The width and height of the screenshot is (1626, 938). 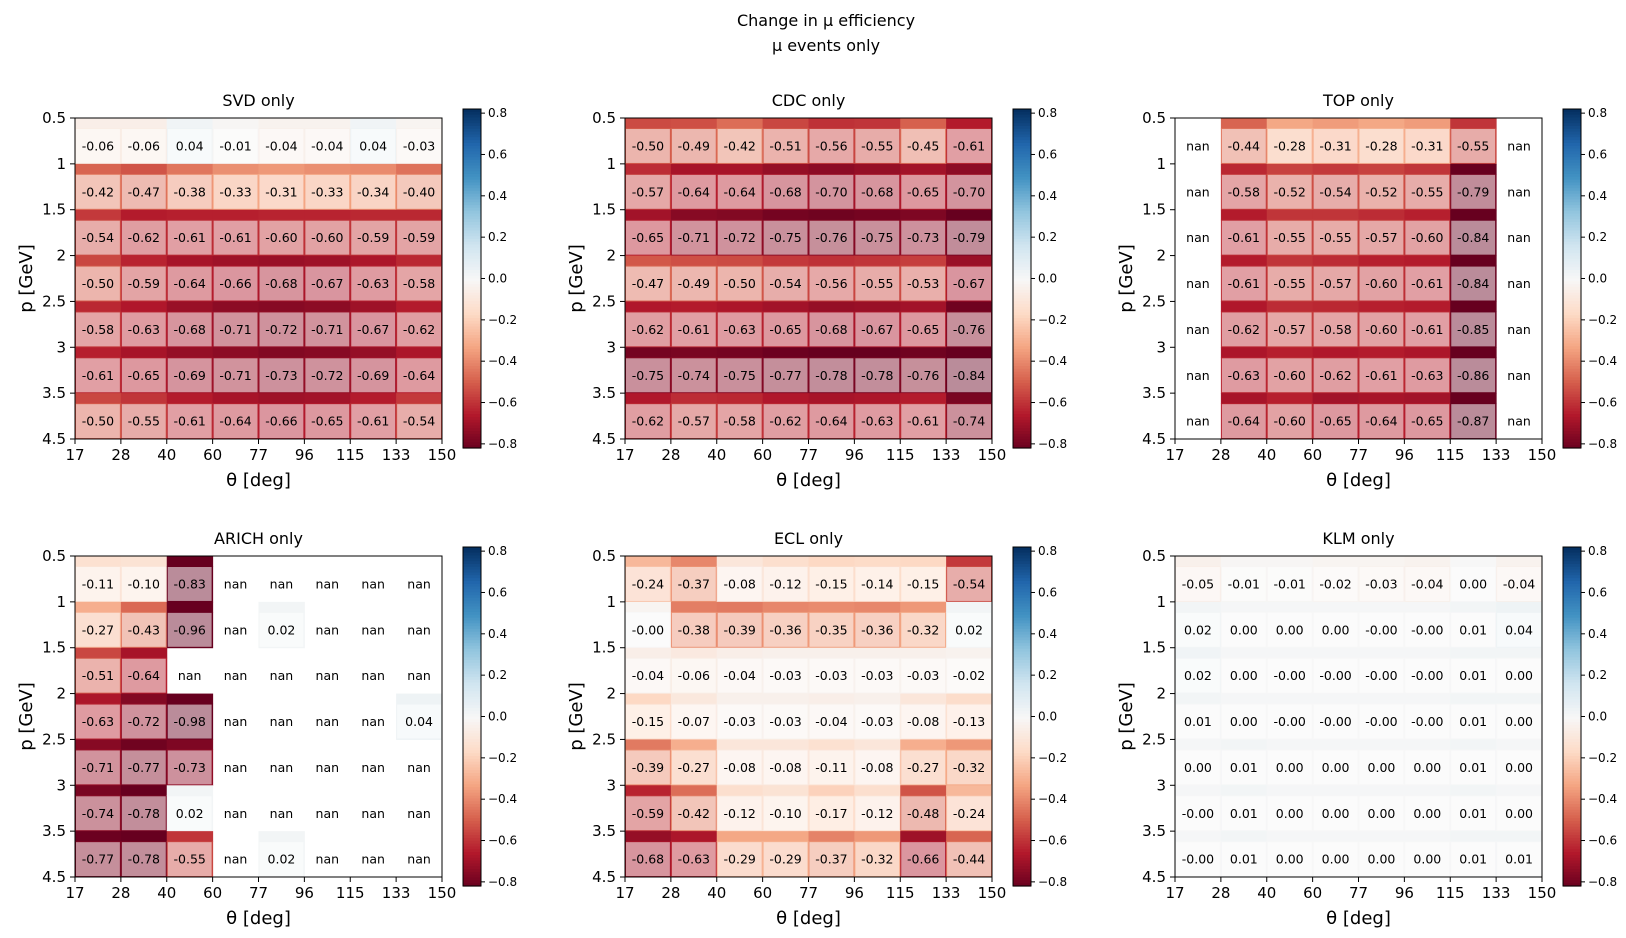 What do you see at coordinates (1519, 675) in the screenshot?
I see `cell-value-label: 0.00` at bounding box center [1519, 675].